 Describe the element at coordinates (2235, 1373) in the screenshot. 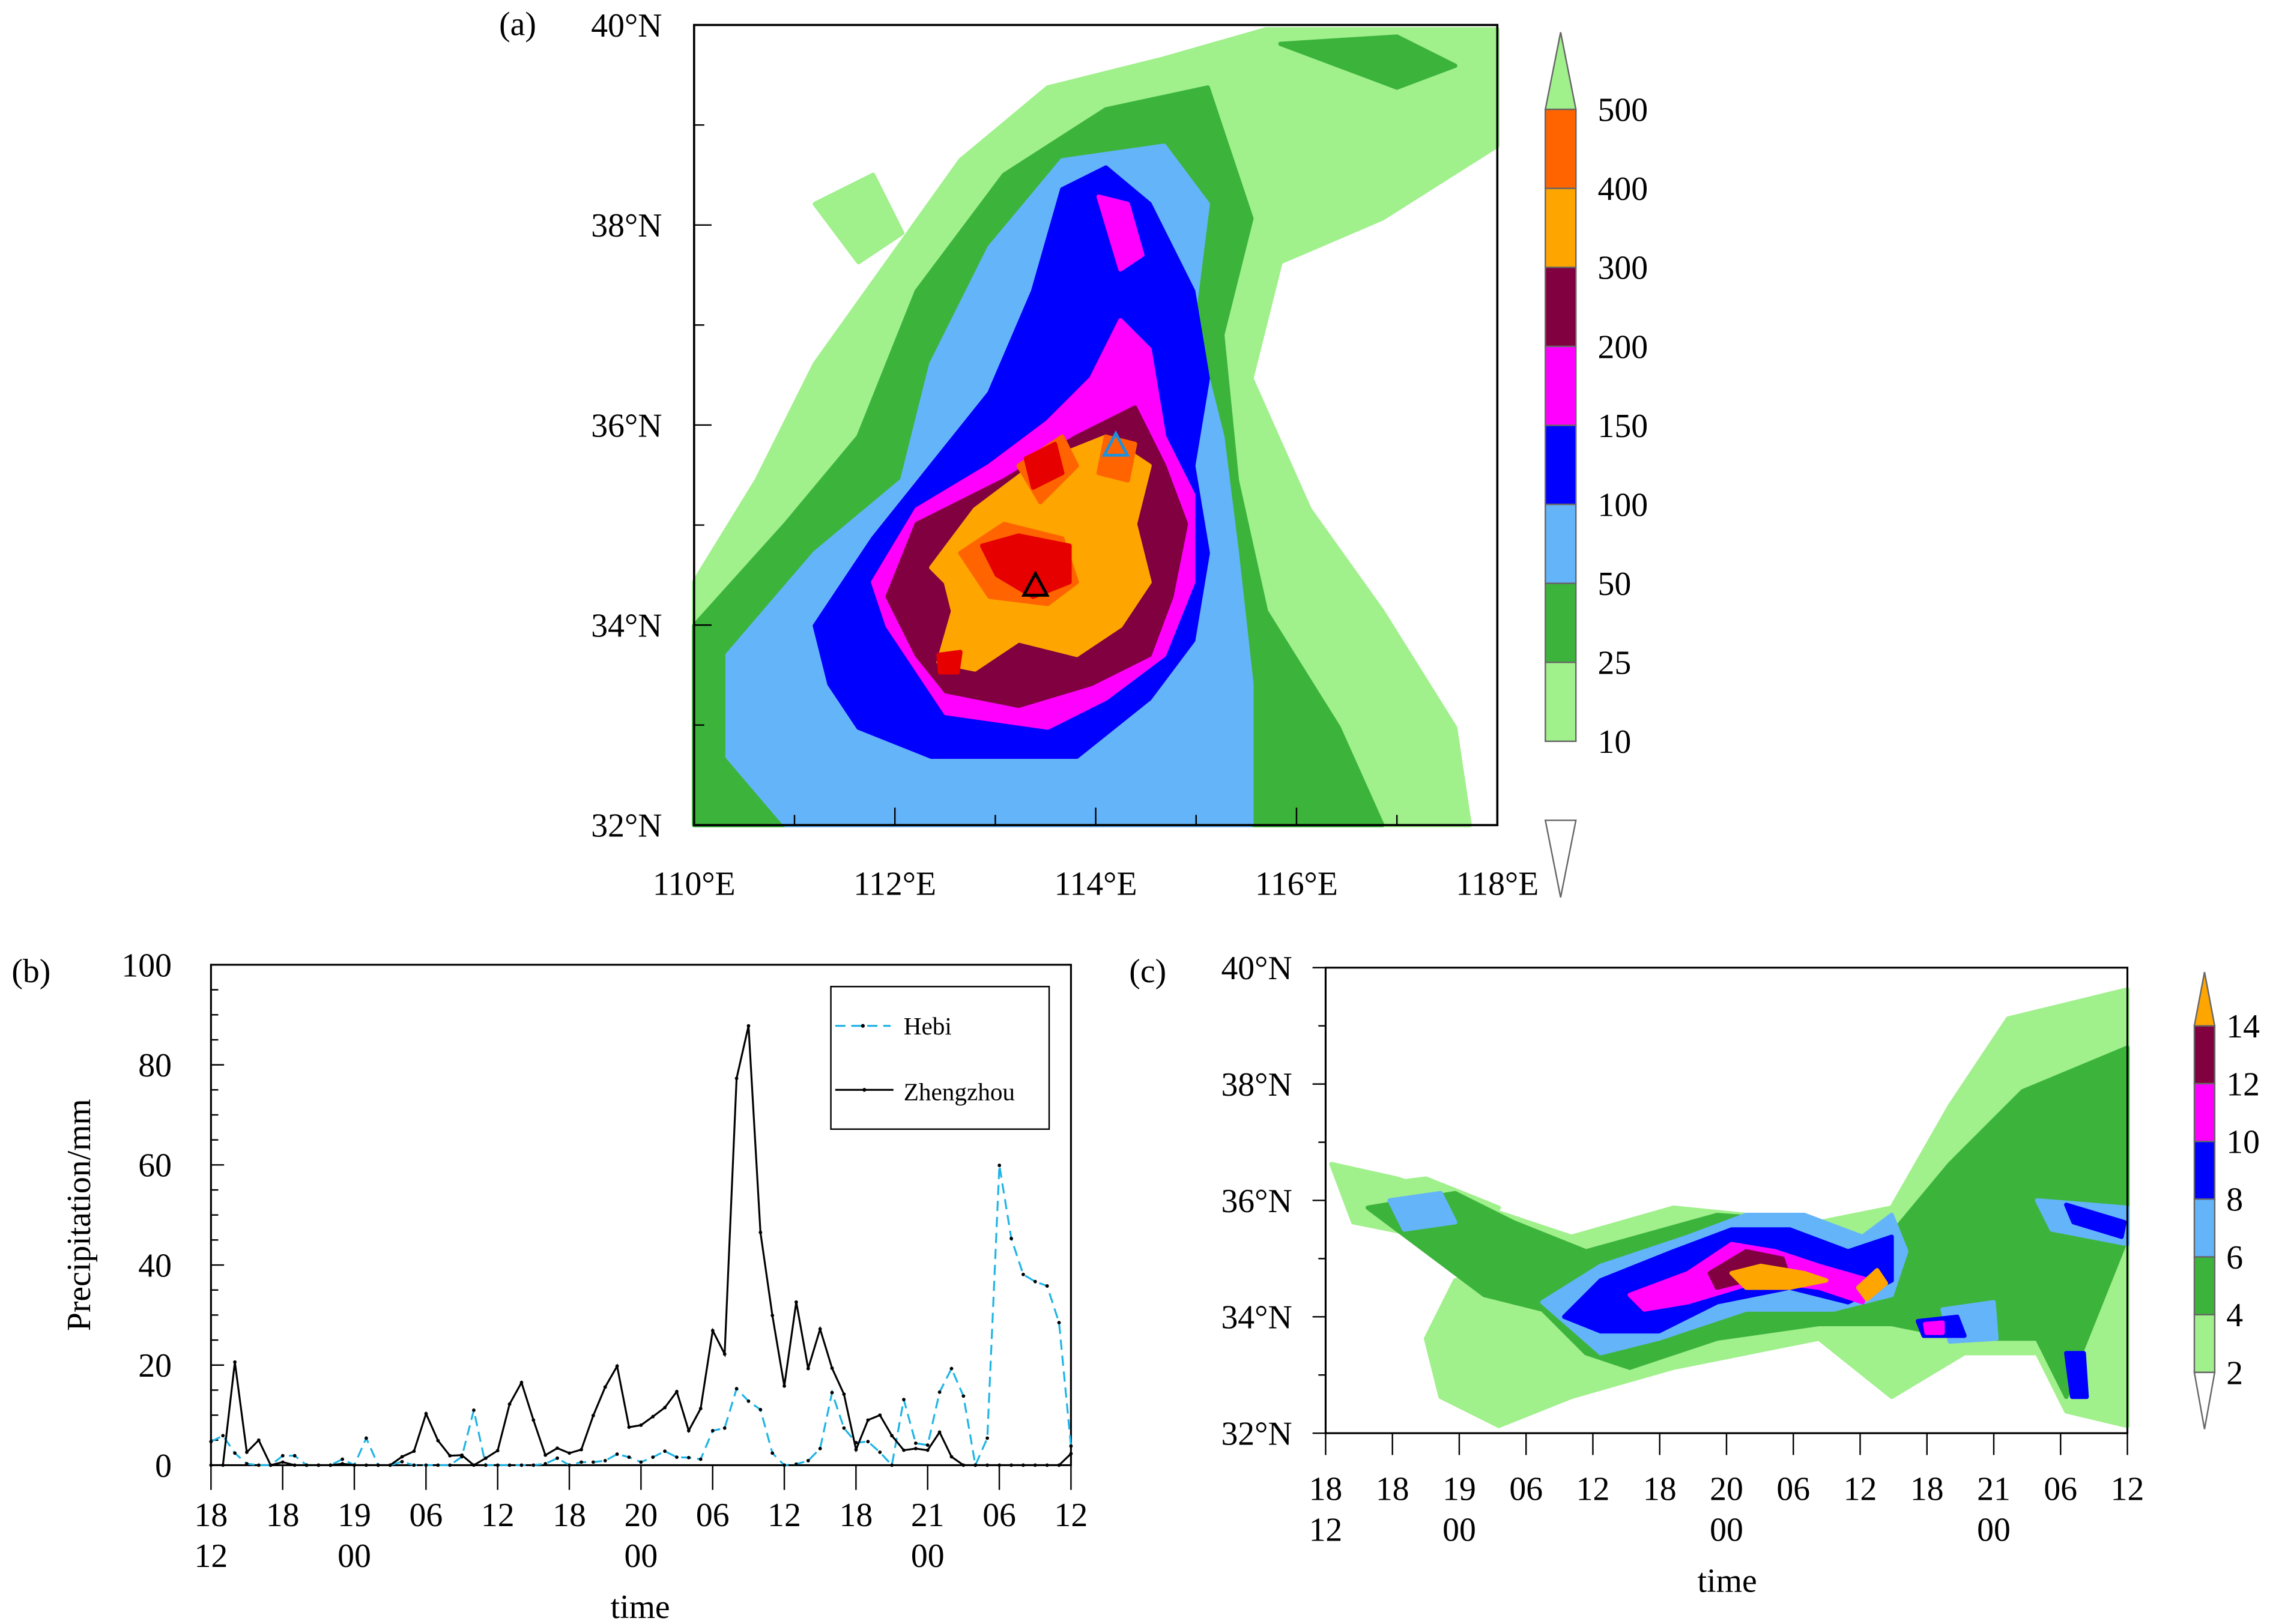

I see `colorbar-label: 2` at that location.